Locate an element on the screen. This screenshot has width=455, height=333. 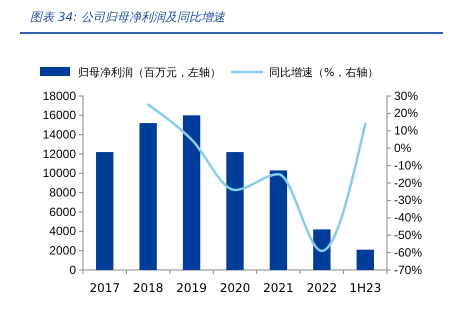
y2-tick-label: 0% is located at coordinates (403, 148).